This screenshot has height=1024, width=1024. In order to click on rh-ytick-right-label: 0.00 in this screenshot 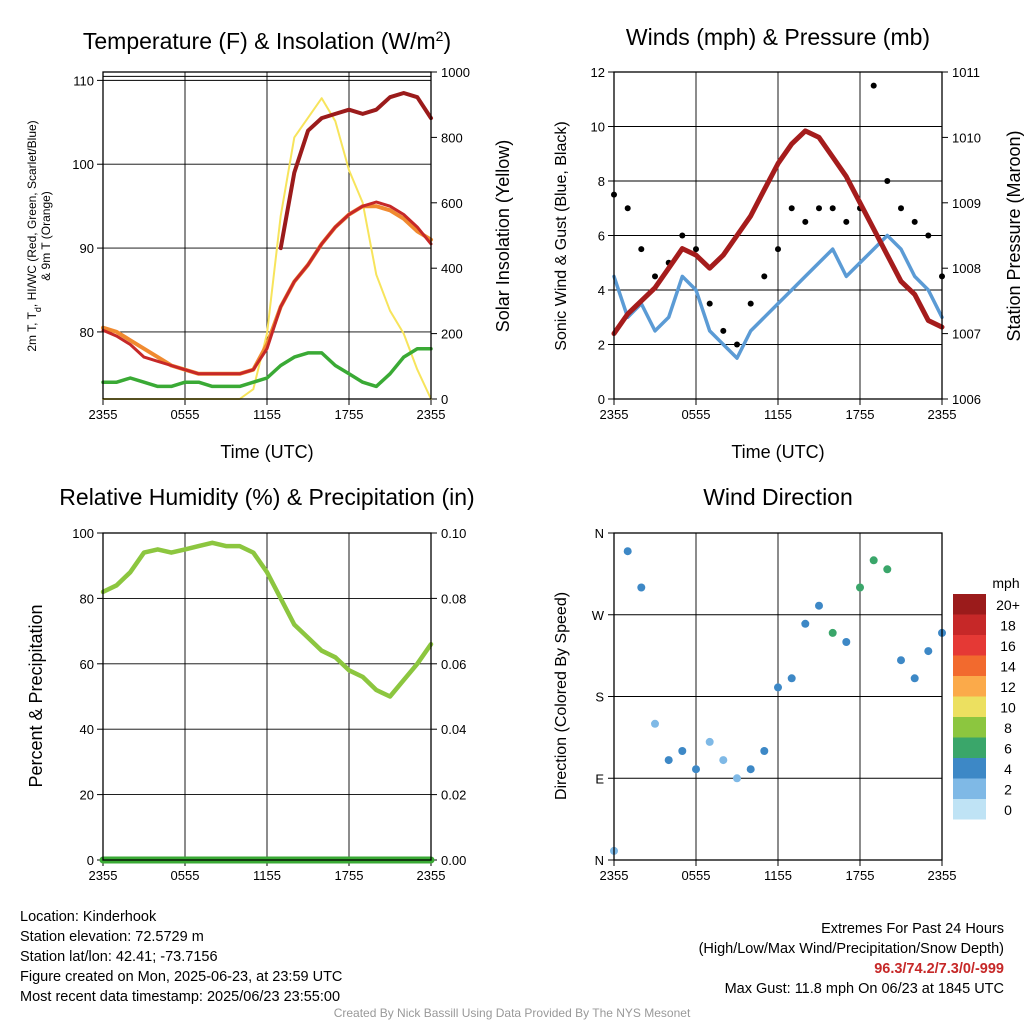, I will do `click(453, 860)`.